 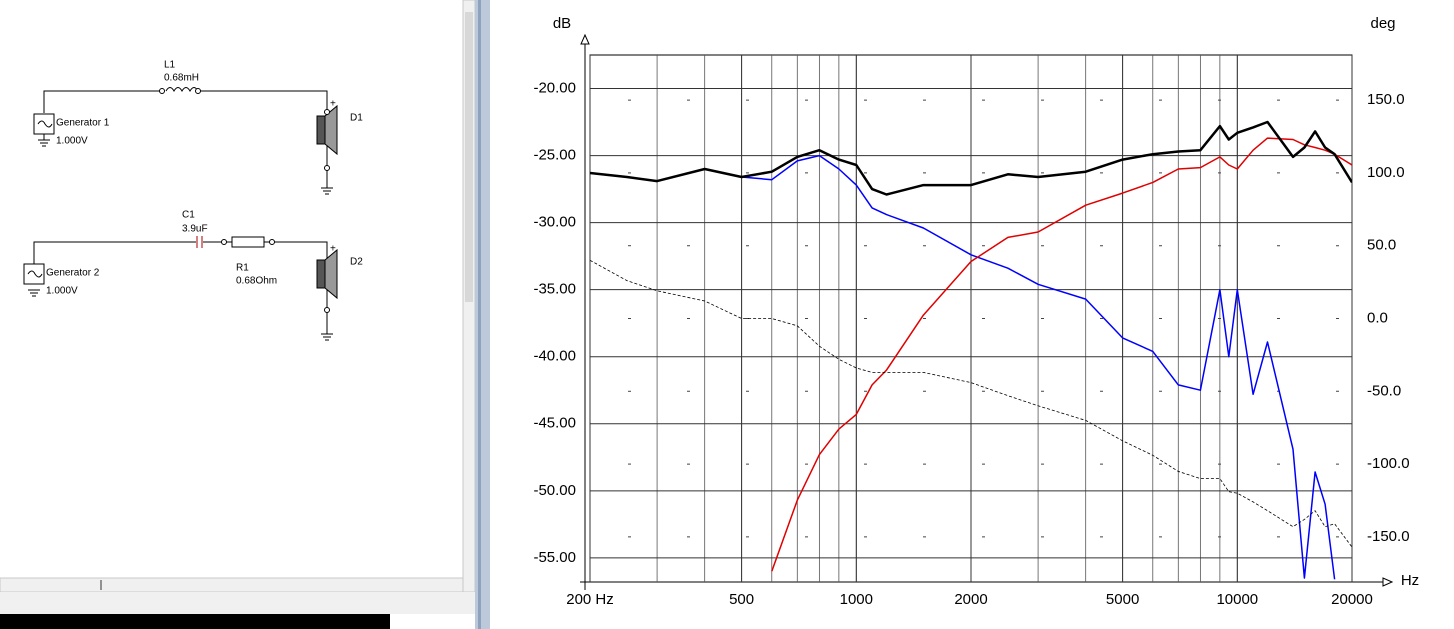 What do you see at coordinates (83, 123) in the screenshot?
I see `component-name: Generator 1` at bounding box center [83, 123].